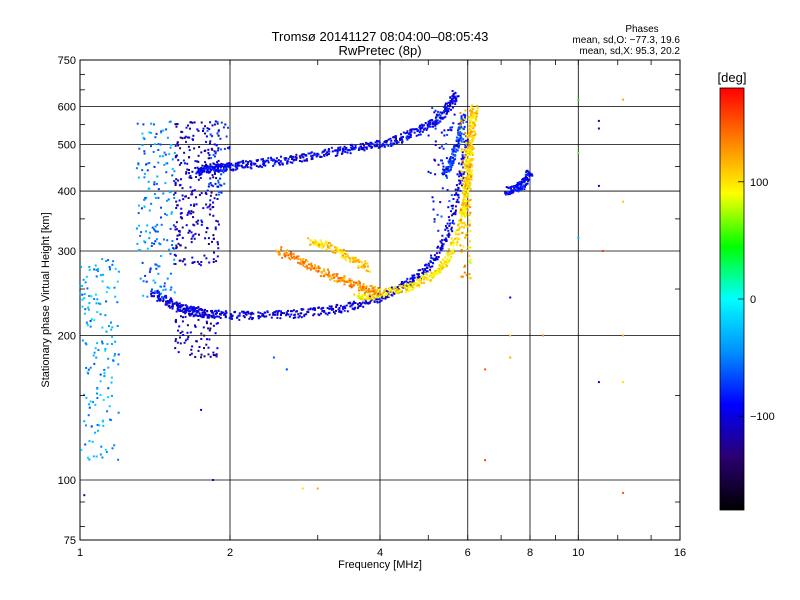 The image size is (800, 600). What do you see at coordinates (762, 417) in the screenshot?
I see `colorbar-tick-label: −100` at bounding box center [762, 417].